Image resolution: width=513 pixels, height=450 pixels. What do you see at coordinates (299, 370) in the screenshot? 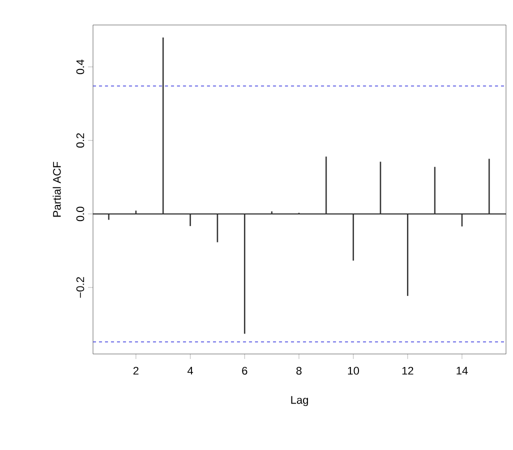
I see `x-tick-label: 8` at bounding box center [299, 370].